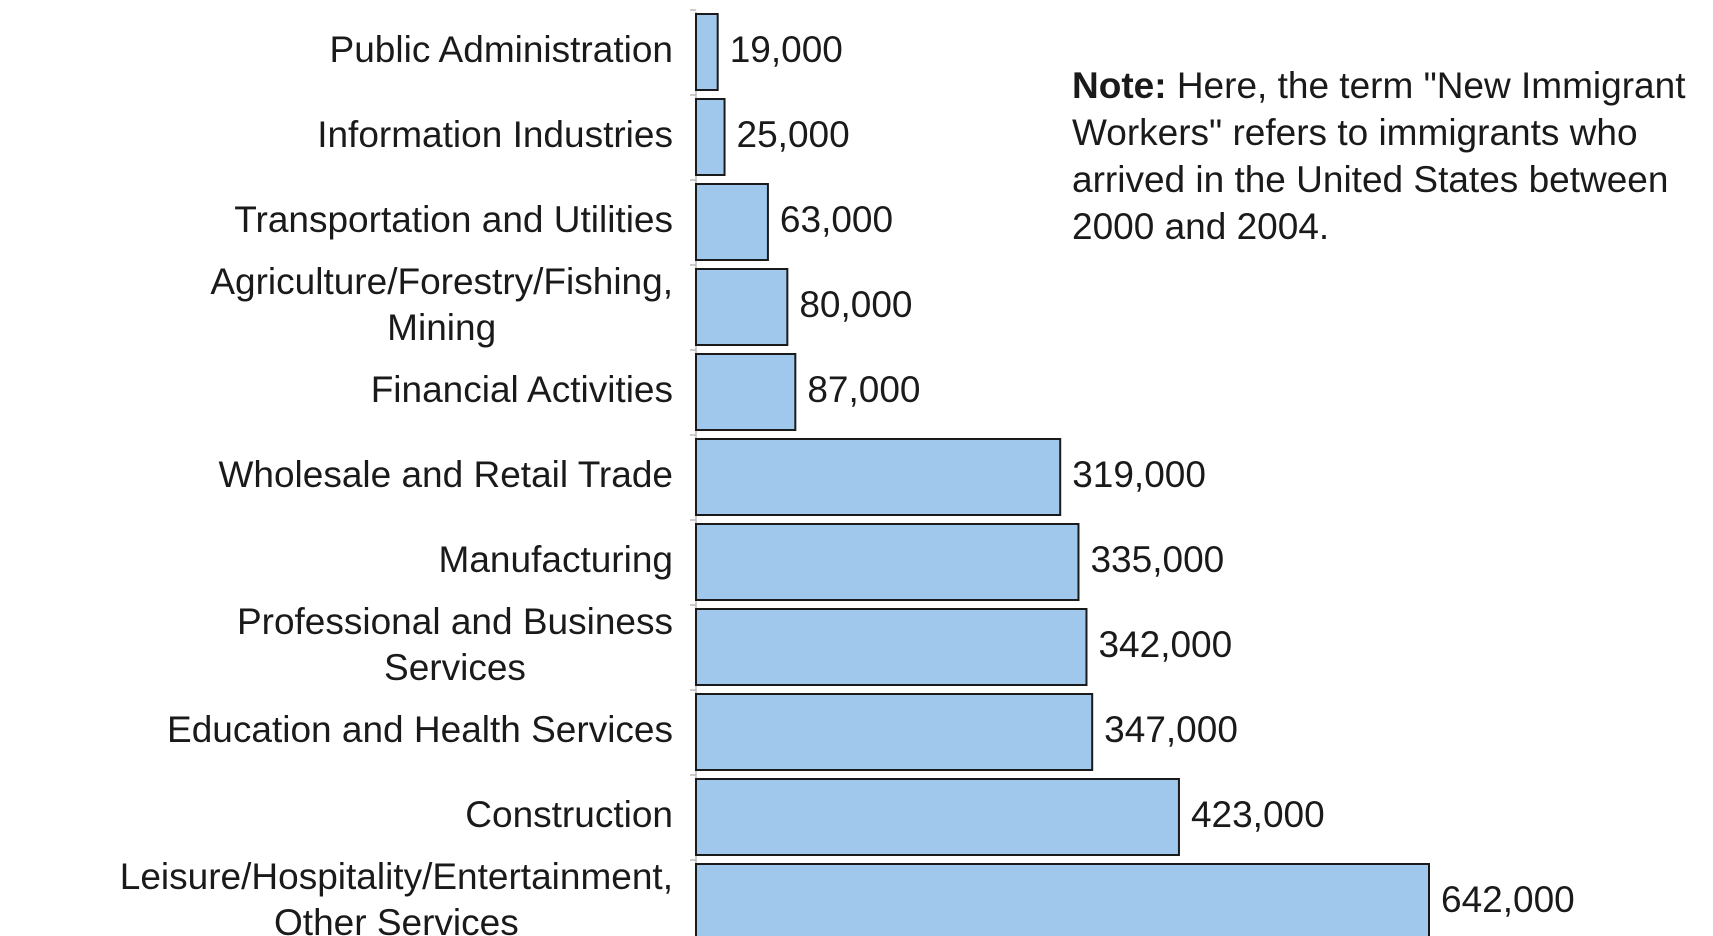 The height and width of the screenshot is (936, 1713). I want to click on value-label: 87,000, so click(863, 389).